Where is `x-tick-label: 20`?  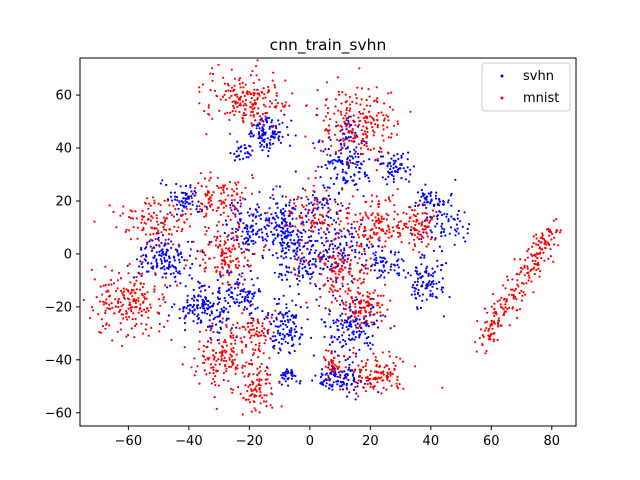
x-tick-label: 20 is located at coordinates (370, 441).